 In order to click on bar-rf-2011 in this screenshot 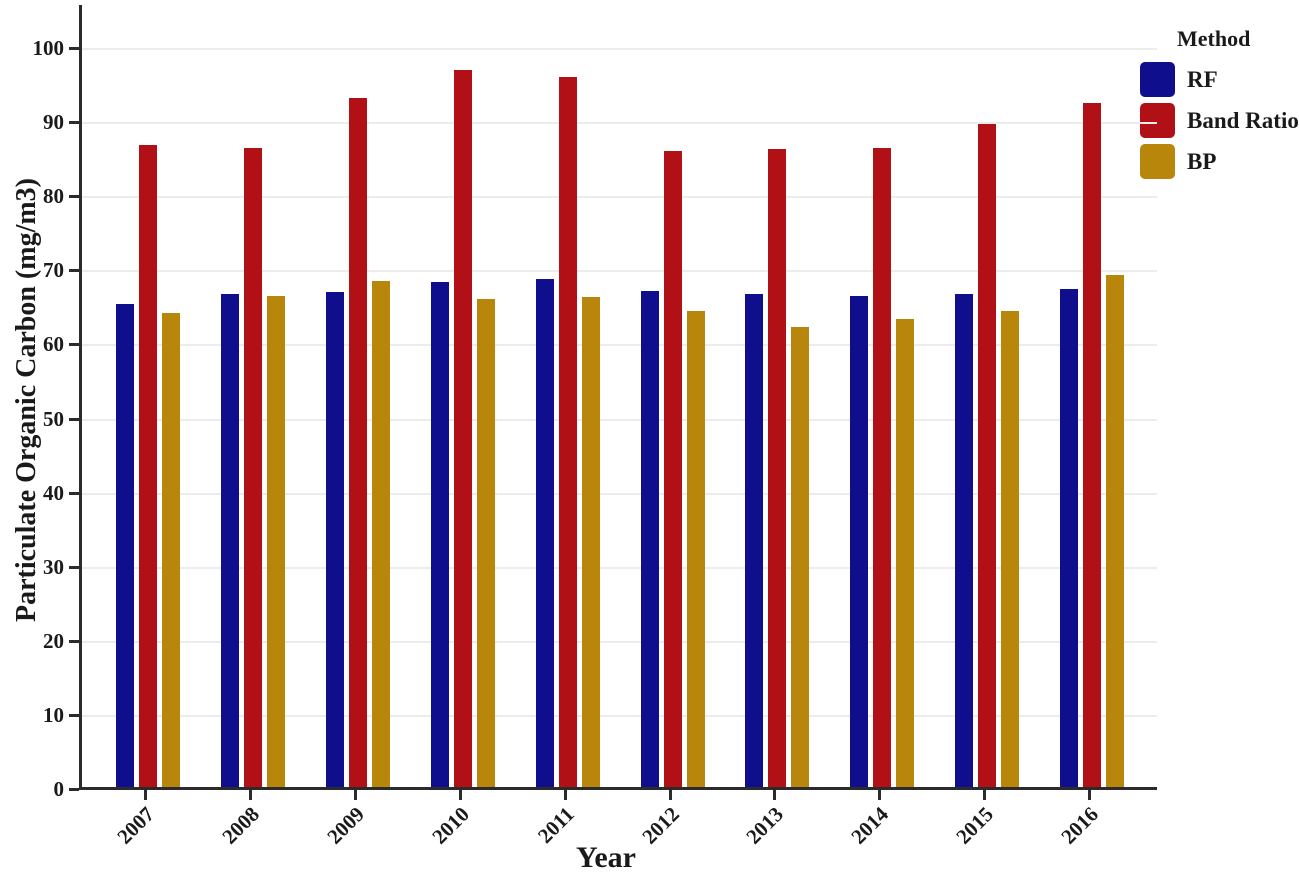, I will do `click(544, 532)`.